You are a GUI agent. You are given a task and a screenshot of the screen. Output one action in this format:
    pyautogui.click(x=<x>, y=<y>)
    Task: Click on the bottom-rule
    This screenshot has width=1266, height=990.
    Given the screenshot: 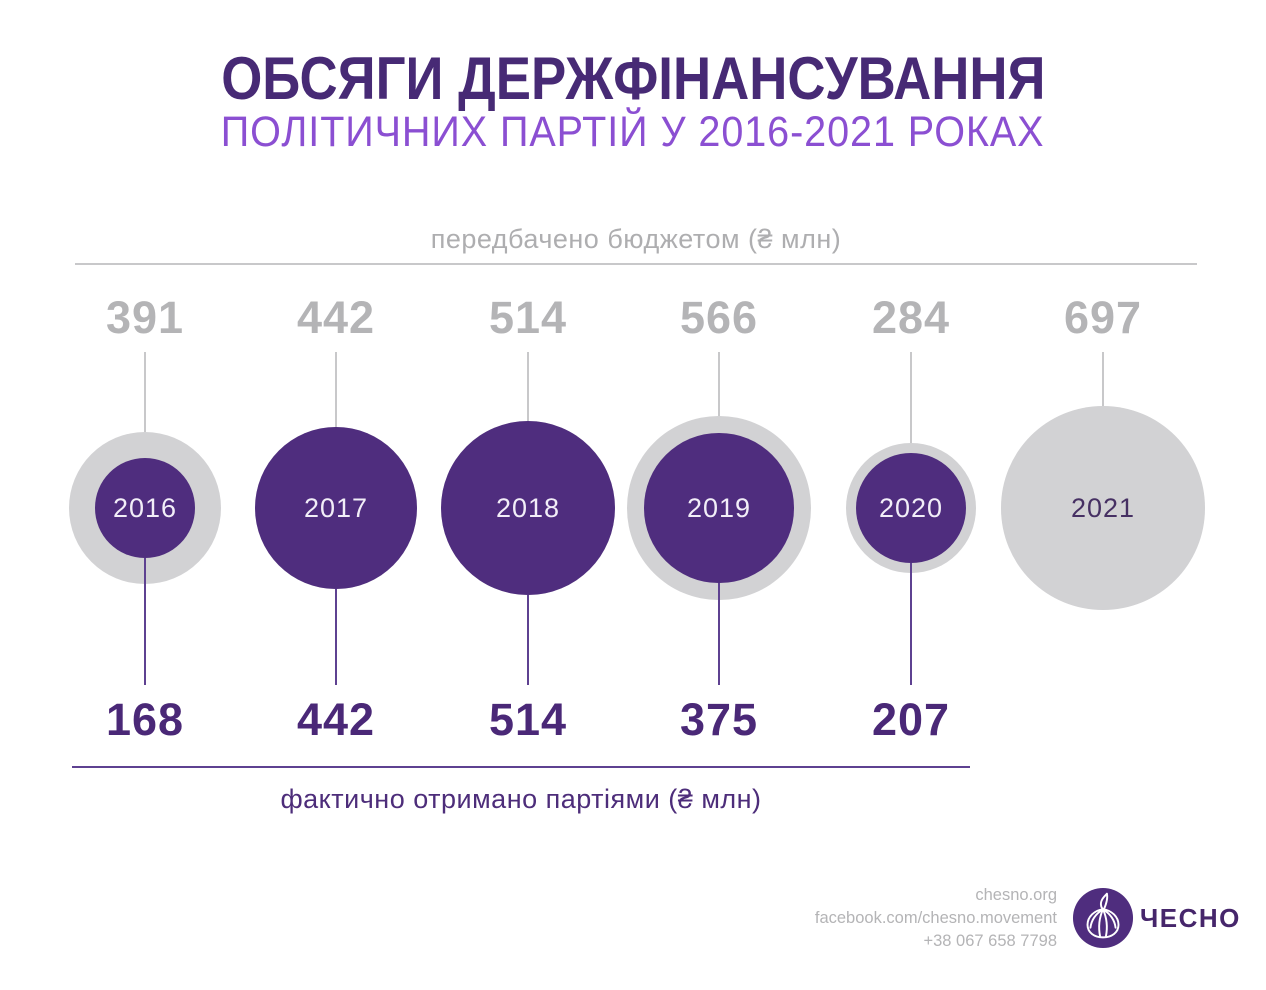 What is the action you would take?
    pyautogui.click(x=521, y=767)
    